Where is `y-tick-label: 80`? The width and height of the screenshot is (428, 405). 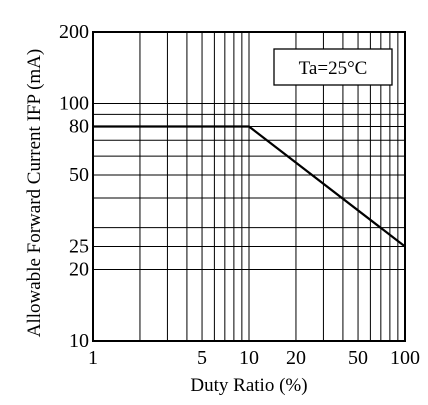 y-tick-label: 80 is located at coordinates (79, 127).